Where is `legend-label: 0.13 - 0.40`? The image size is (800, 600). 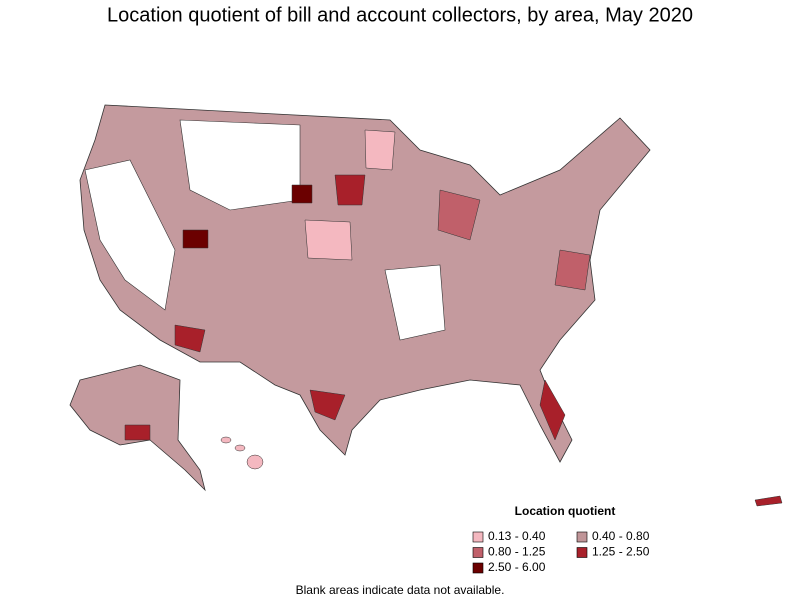 legend-label: 0.13 - 0.40 is located at coordinates (517, 536).